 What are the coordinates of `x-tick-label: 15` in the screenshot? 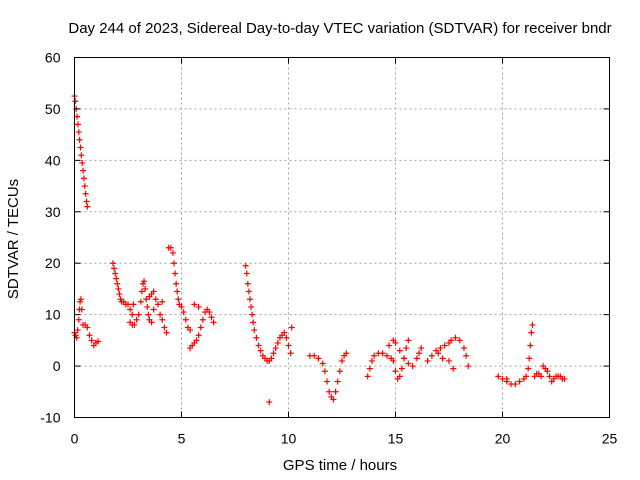 It's located at (396, 439).